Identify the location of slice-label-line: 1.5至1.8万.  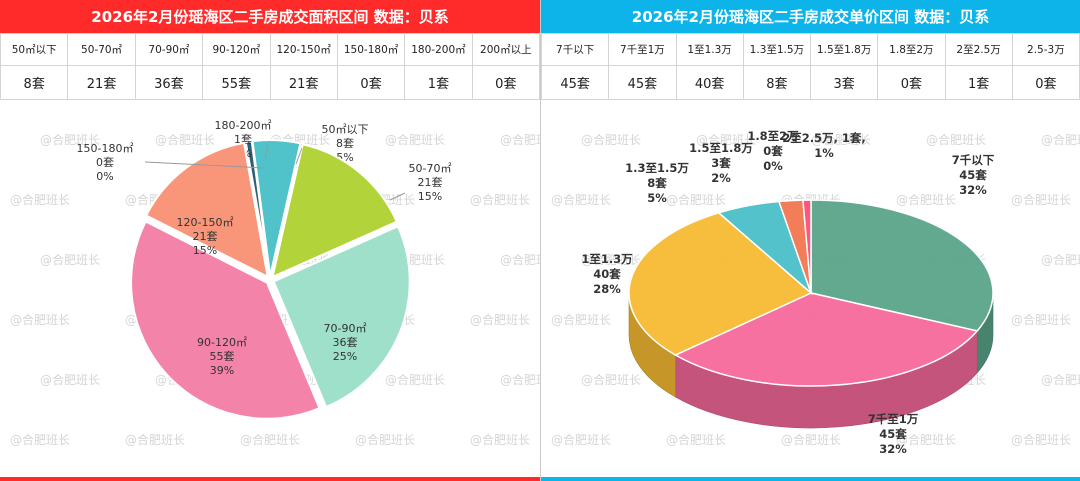
(721, 148).